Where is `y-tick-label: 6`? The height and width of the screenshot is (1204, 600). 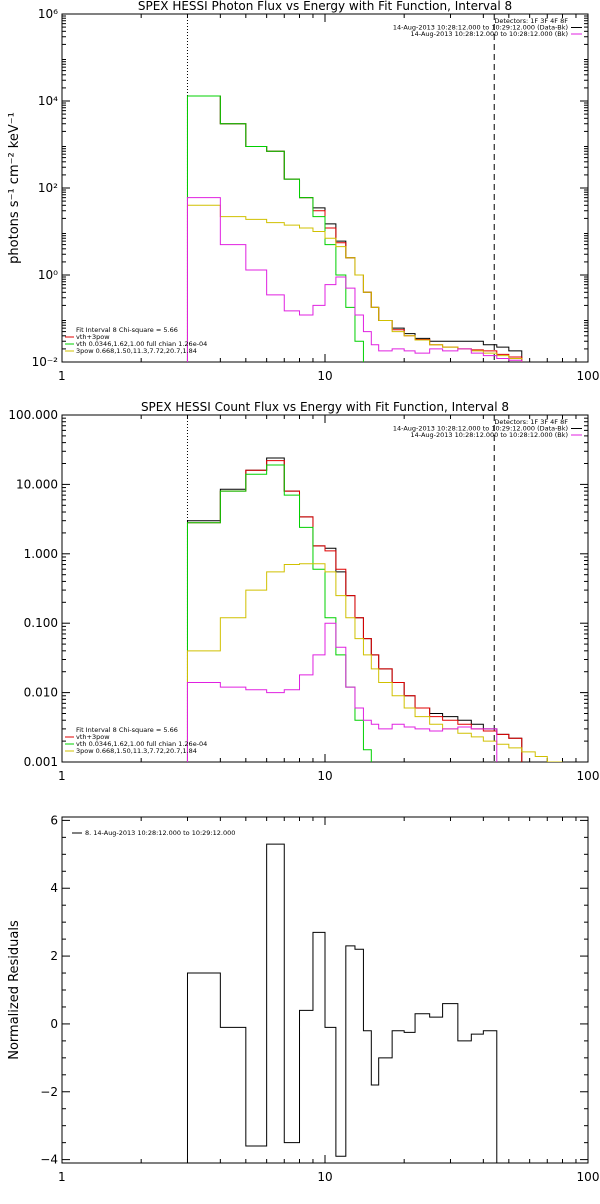
y-tick-label: 6 is located at coordinates (54, 820).